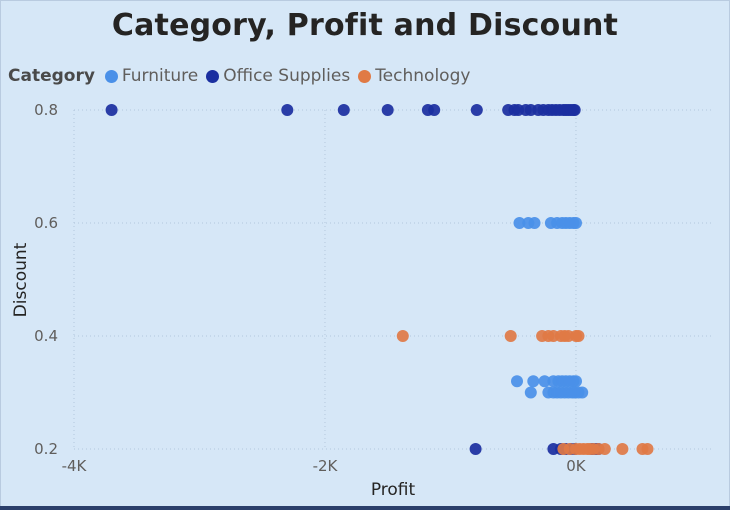 This screenshot has height=510, width=730. I want to click on y-tick-label: 0.4, so click(46, 336).